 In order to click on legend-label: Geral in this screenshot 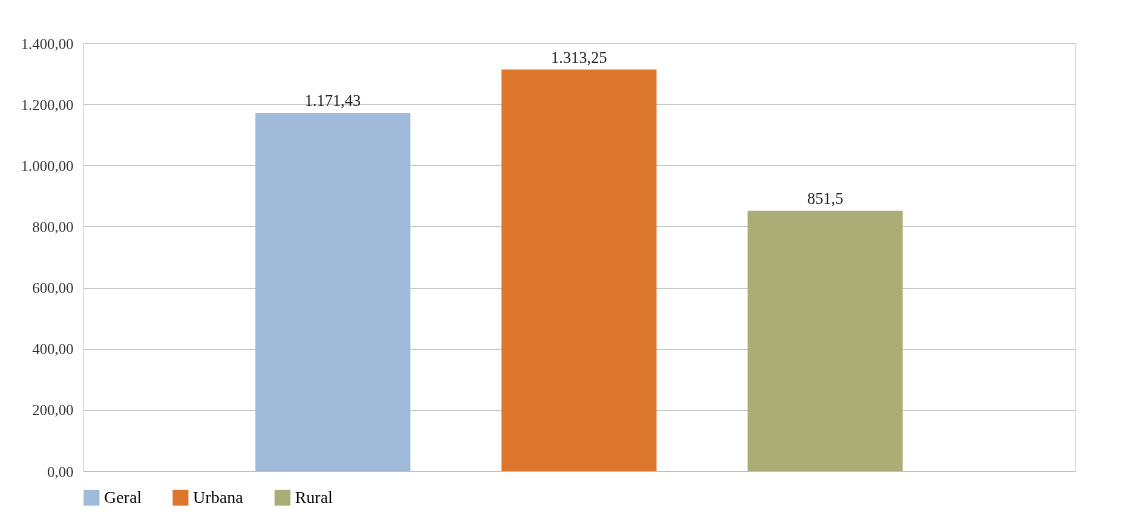, I will do `click(123, 497)`.